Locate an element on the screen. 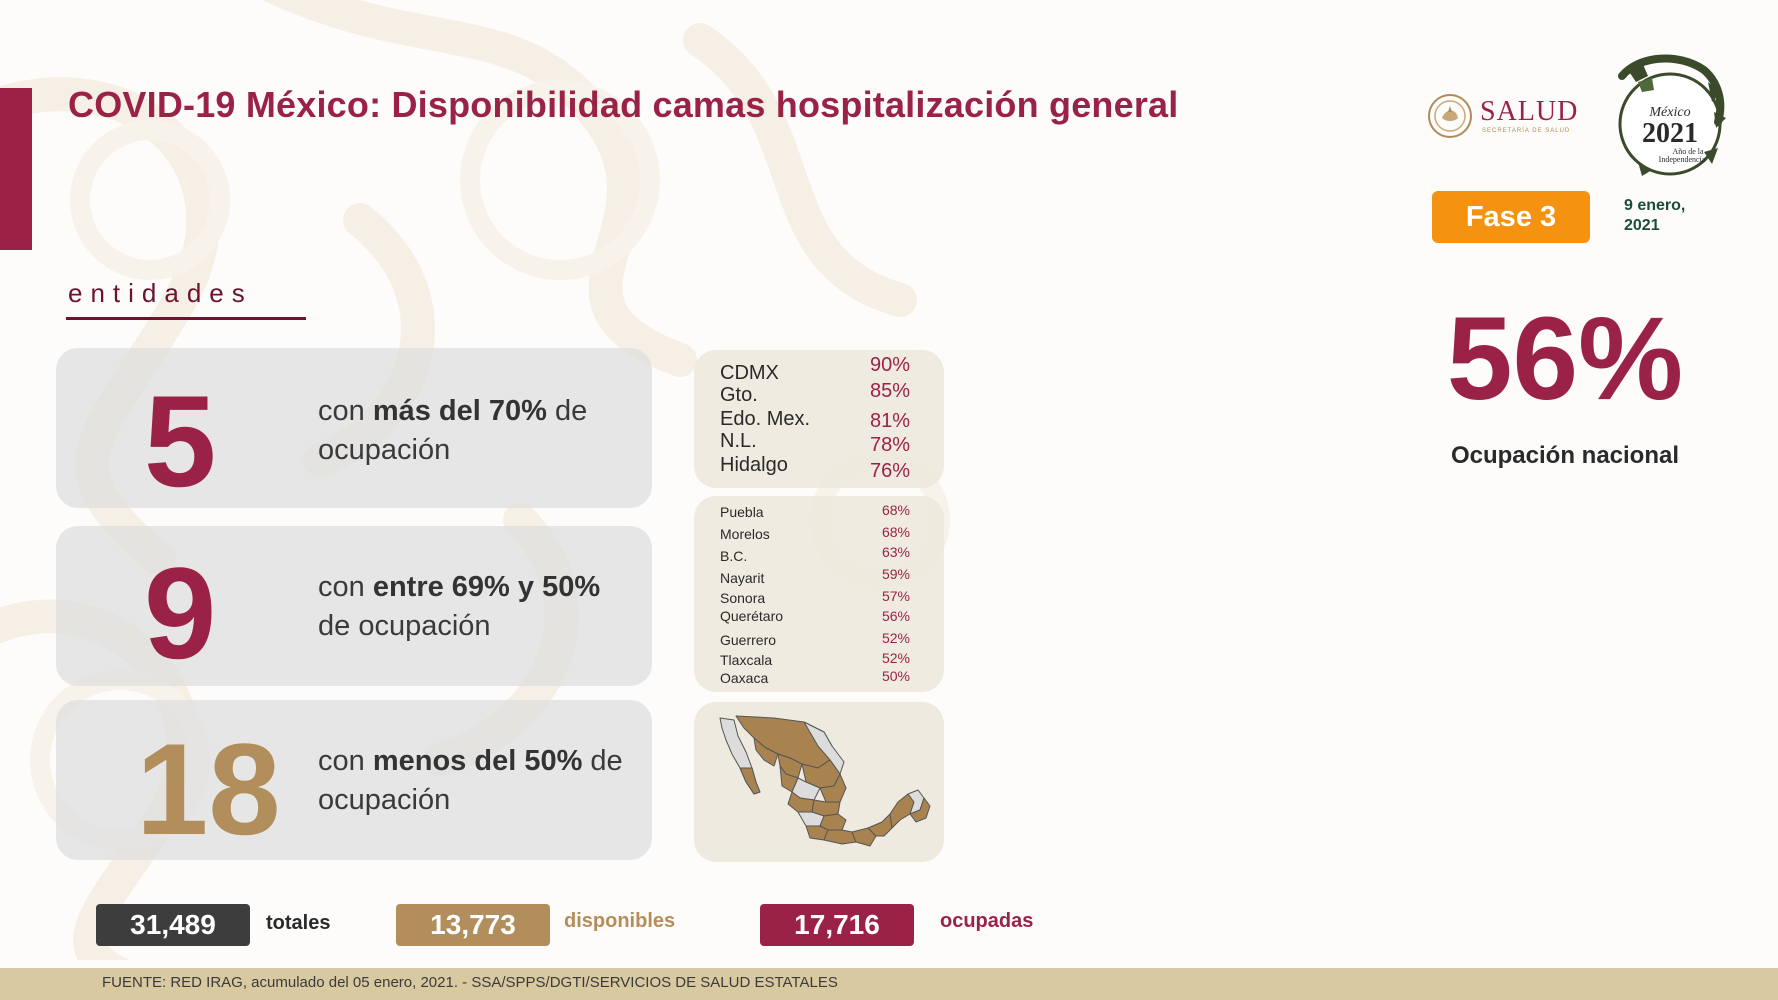 Image resolution: width=1778 pixels, height=1000 pixels. phase-badge: Fase 3 is located at coordinates (1511, 217).